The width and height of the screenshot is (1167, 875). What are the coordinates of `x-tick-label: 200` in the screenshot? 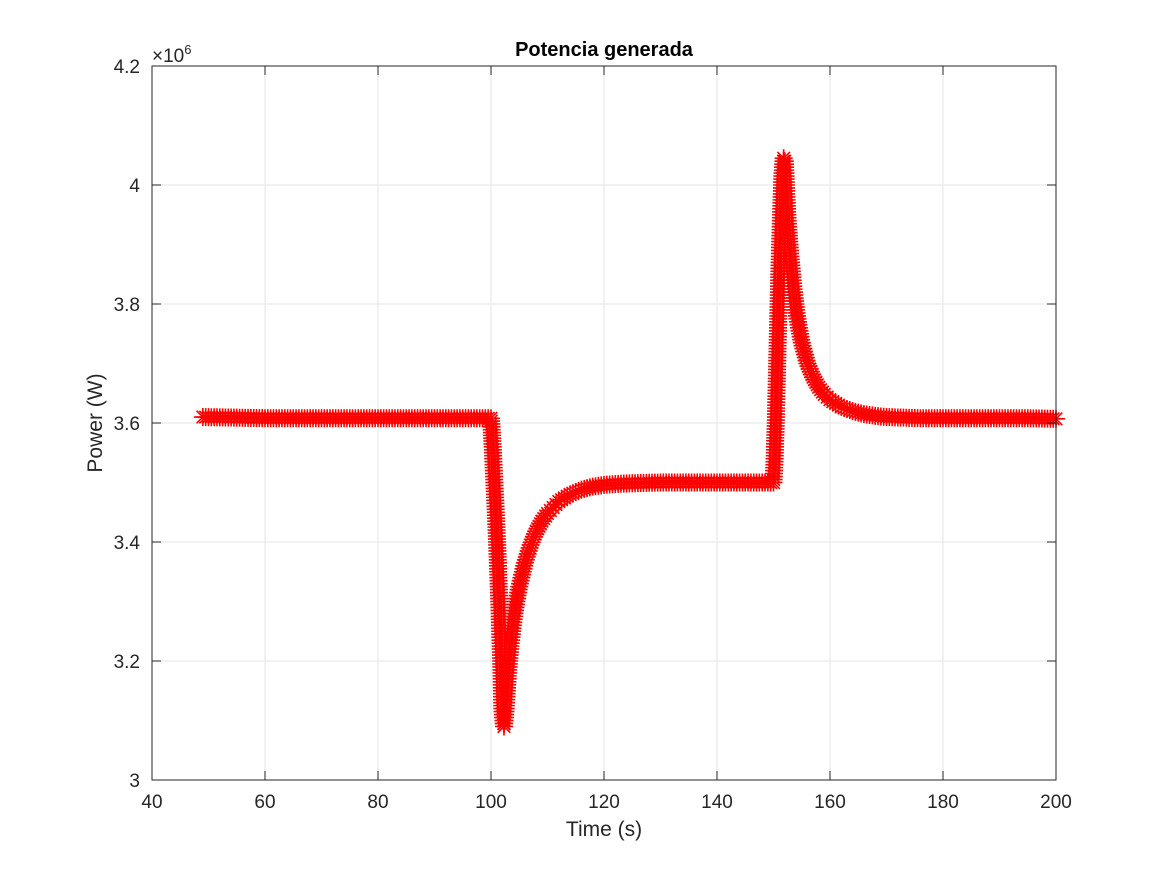 It's located at (1056, 802).